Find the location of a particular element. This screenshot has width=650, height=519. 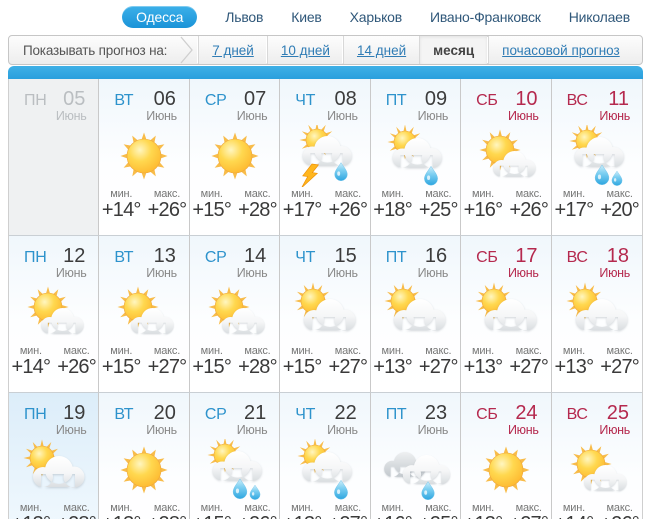

city-tab-4: Харьков is located at coordinates (376, 17).